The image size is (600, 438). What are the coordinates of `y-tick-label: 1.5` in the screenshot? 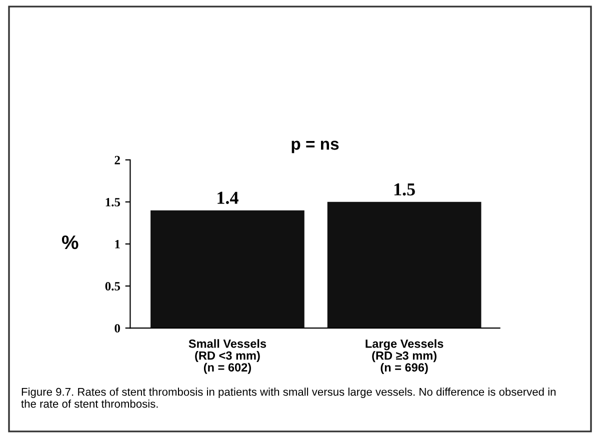 It's located at (113, 202).